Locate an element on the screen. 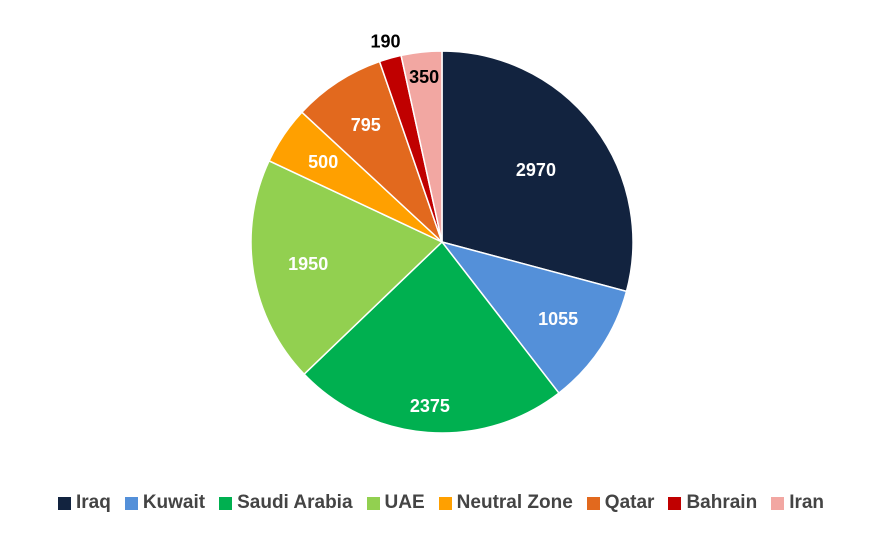 This screenshot has height=535, width=882. data-label-iran: 350 is located at coordinates (424, 77).